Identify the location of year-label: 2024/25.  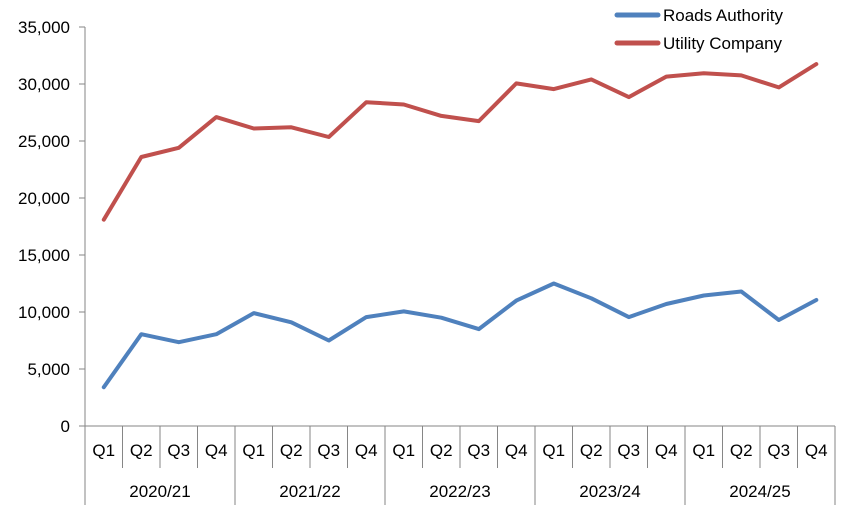
(759, 491).